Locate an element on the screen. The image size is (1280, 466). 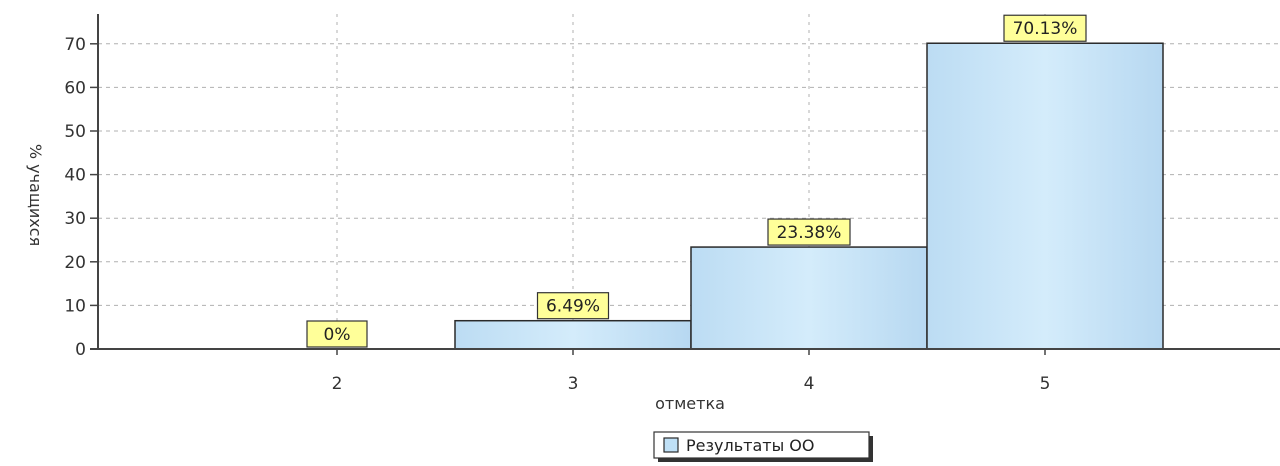
data-label-4: 23.38% is located at coordinates (809, 232).